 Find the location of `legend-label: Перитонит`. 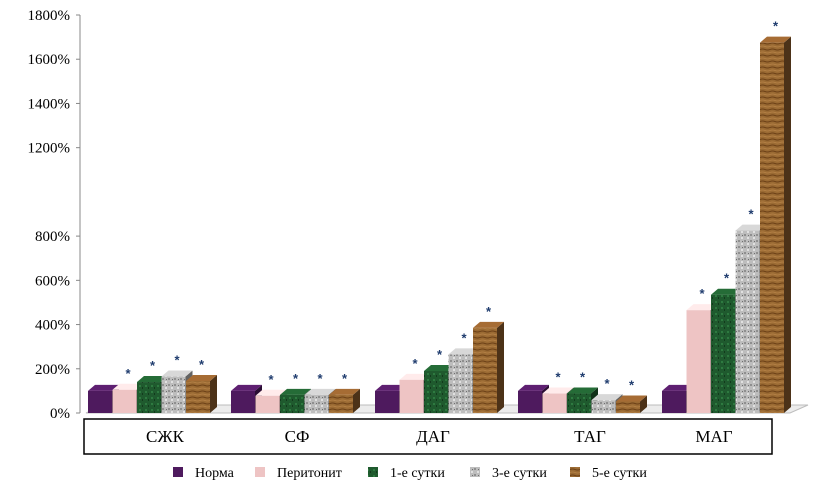

legend-label: Перитонит is located at coordinates (309, 473).